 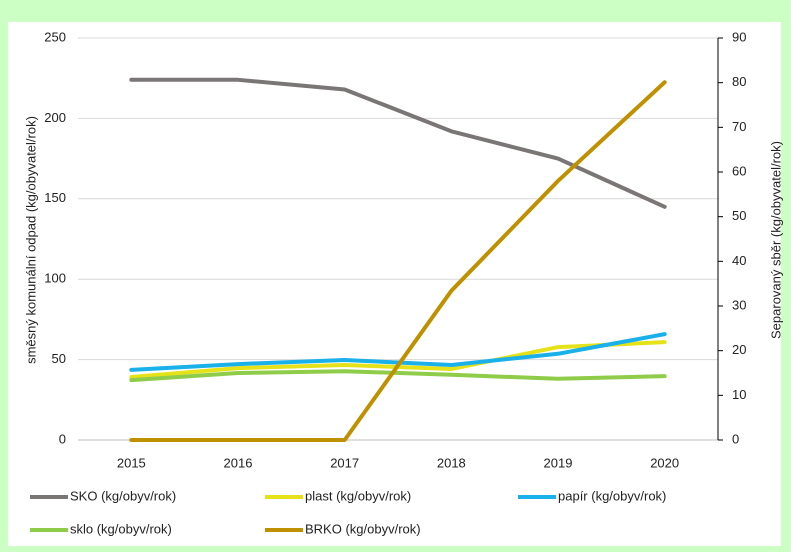 What do you see at coordinates (739, 170) in the screenshot?
I see `y2-tick-label: 60` at bounding box center [739, 170].